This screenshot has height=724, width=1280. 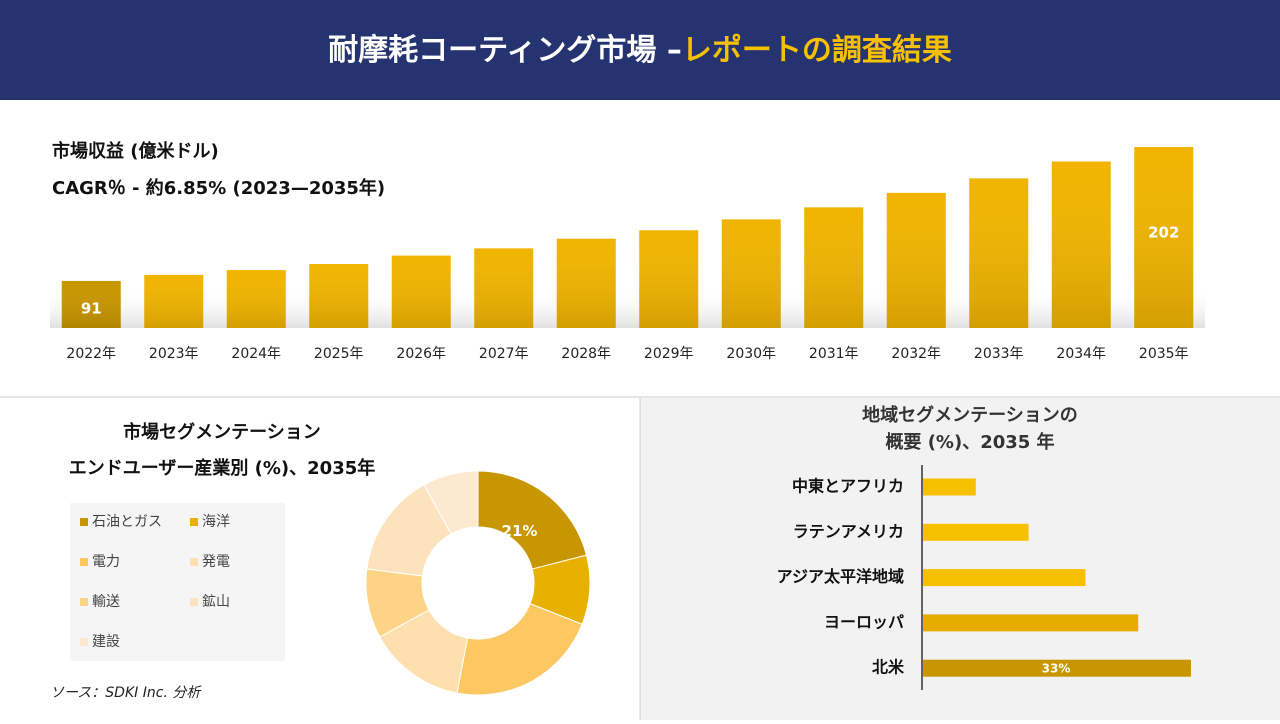 I want to click on y-tick-label: ヨーロッパ, so click(x=864, y=621).